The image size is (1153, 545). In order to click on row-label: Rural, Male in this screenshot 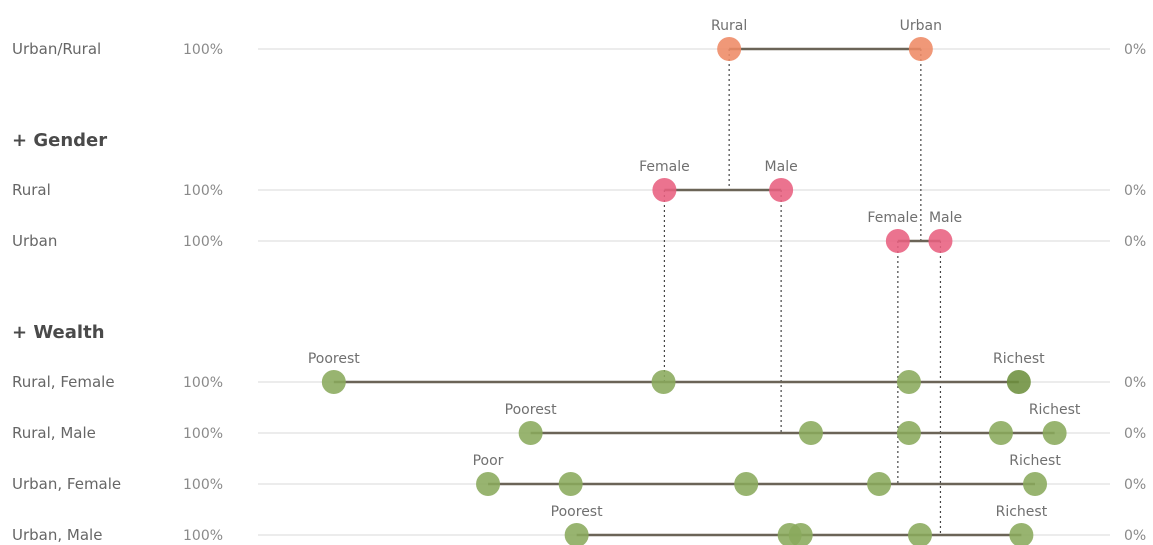, I will do `click(54, 433)`.